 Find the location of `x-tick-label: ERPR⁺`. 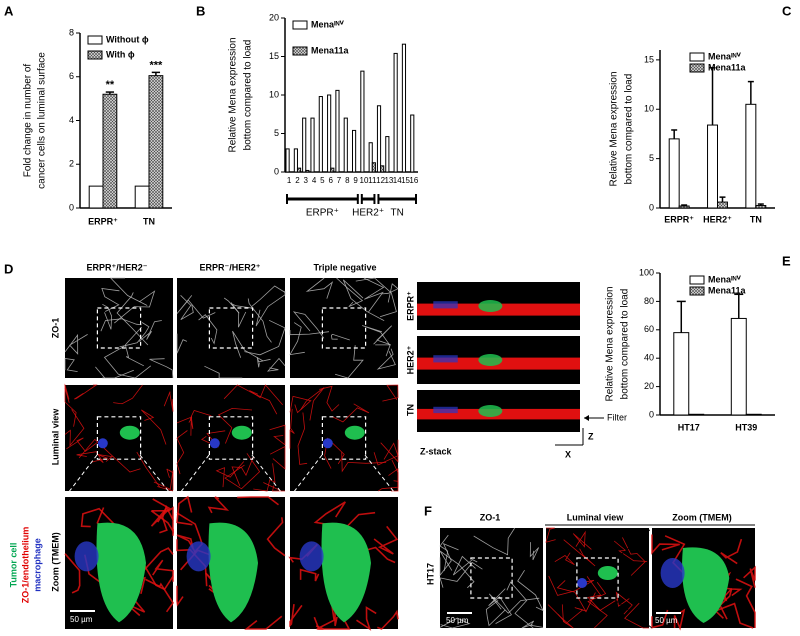

x-tick-label: ERPR⁺ is located at coordinates (679, 219).